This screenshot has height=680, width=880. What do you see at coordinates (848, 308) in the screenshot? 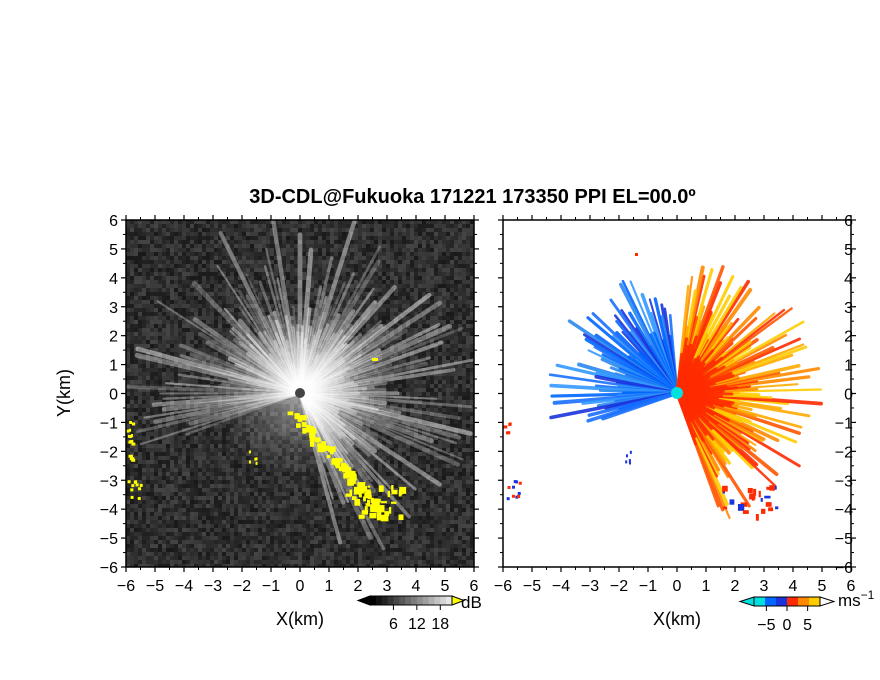
I see `y-tick-label-right: 3` at bounding box center [848, 308].